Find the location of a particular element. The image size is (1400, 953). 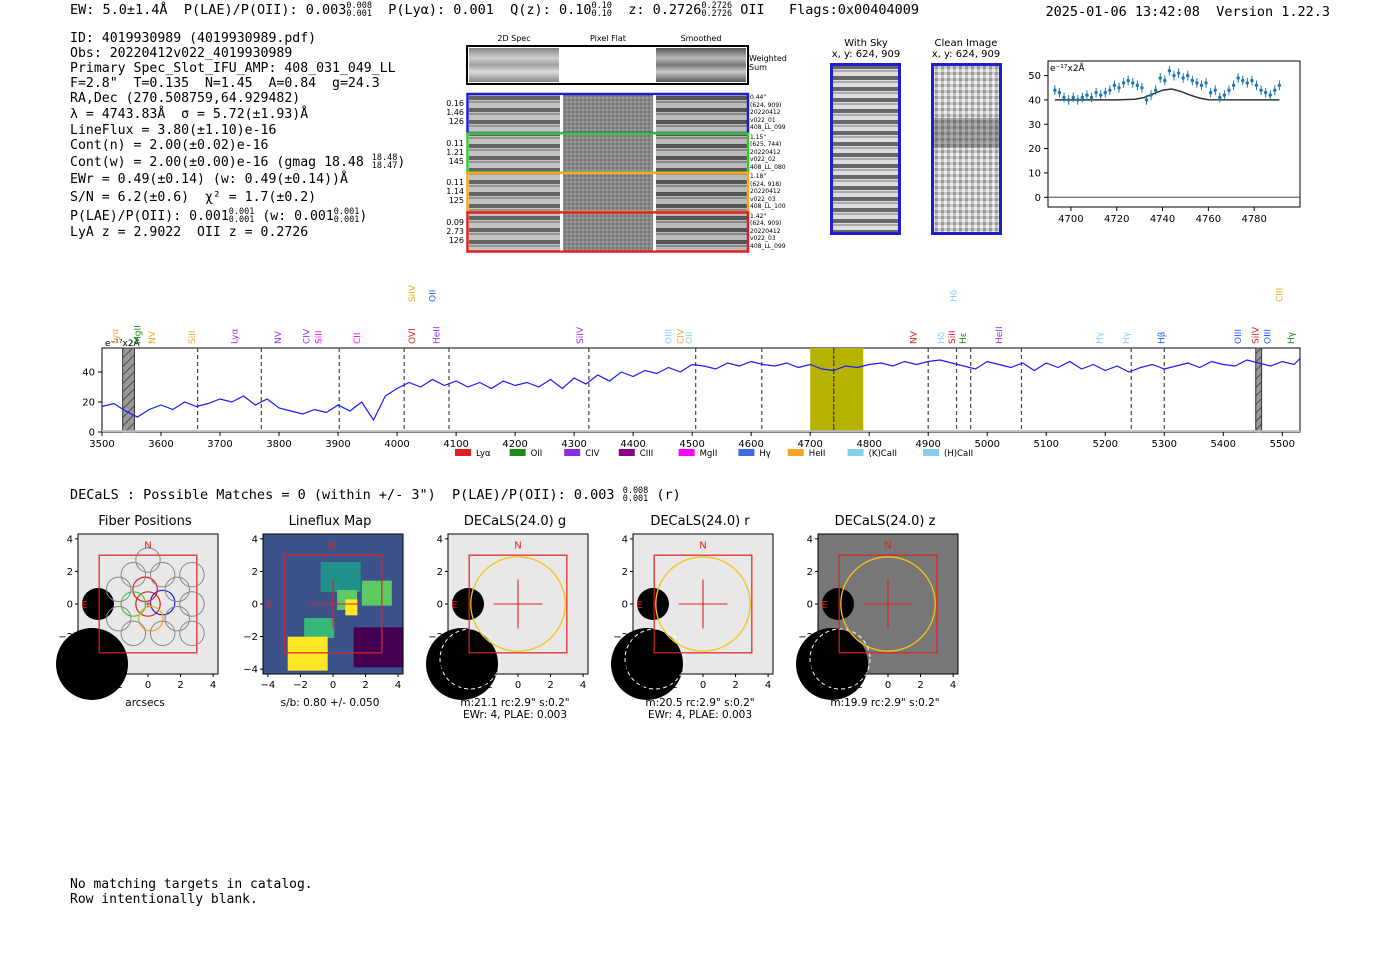

cutout-row-stats: 0.09 2.73 126 is located at coordinates (454, 231).